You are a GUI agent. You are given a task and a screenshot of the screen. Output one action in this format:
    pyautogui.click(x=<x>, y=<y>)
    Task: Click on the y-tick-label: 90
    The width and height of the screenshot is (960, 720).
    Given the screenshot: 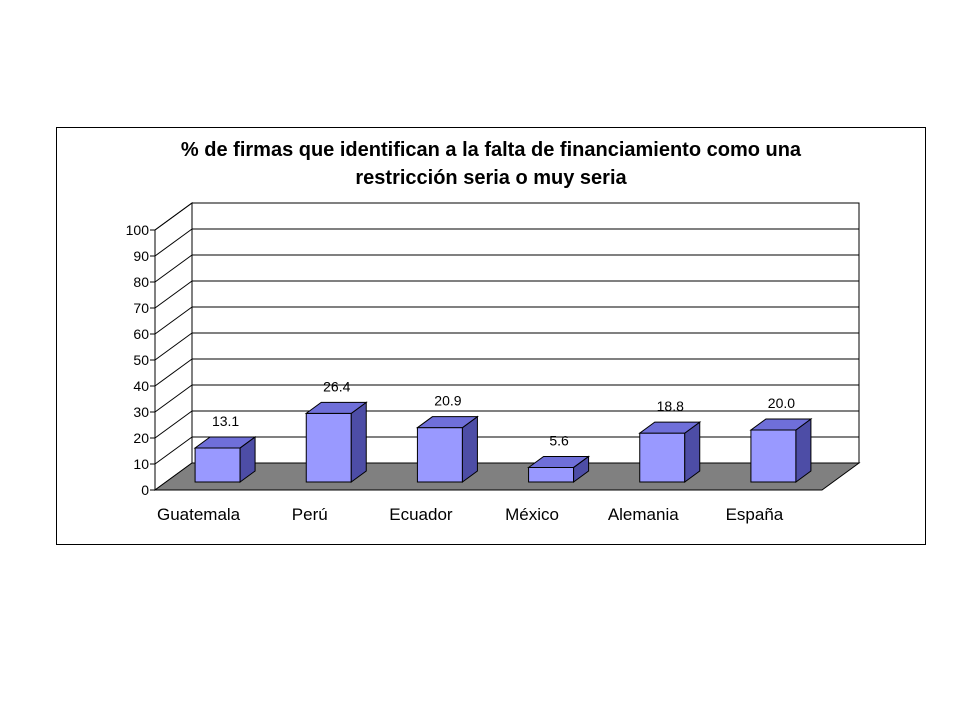 What is the action you would take?
    pyautogui.click(x=141, y=256)
    